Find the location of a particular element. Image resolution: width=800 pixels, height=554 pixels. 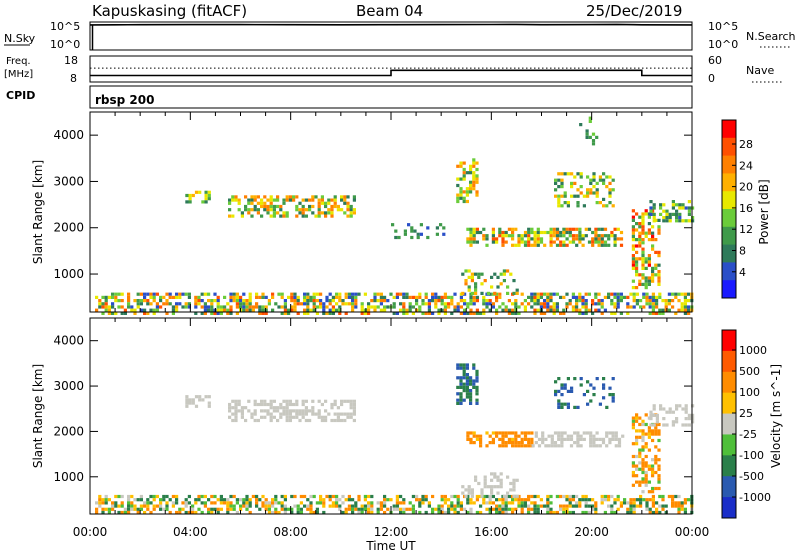

nave-right-label: Nave is located at coordinates (760, 70).